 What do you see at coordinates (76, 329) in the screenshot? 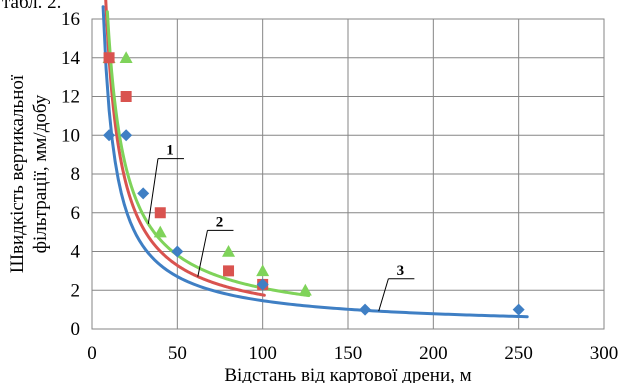
I see `y-tick-label-0: 0` at bounding box center [76, 329].